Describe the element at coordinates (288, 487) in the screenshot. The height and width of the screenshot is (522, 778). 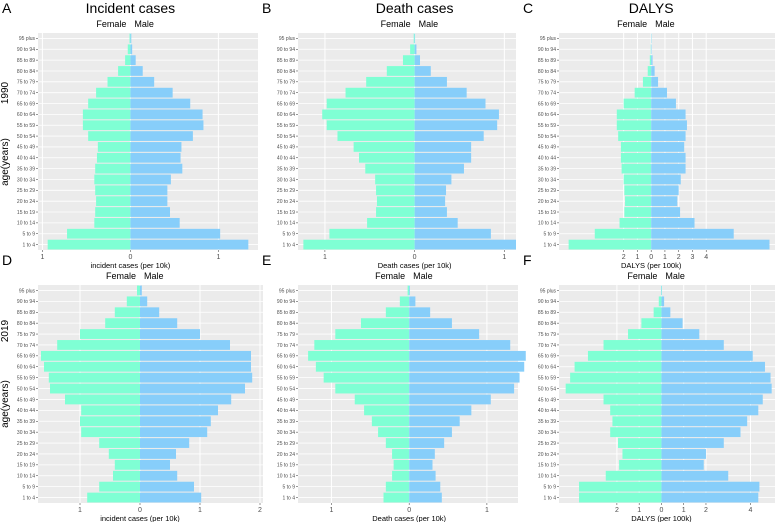
I see `y-tick-label: 5 to 9` at that location.